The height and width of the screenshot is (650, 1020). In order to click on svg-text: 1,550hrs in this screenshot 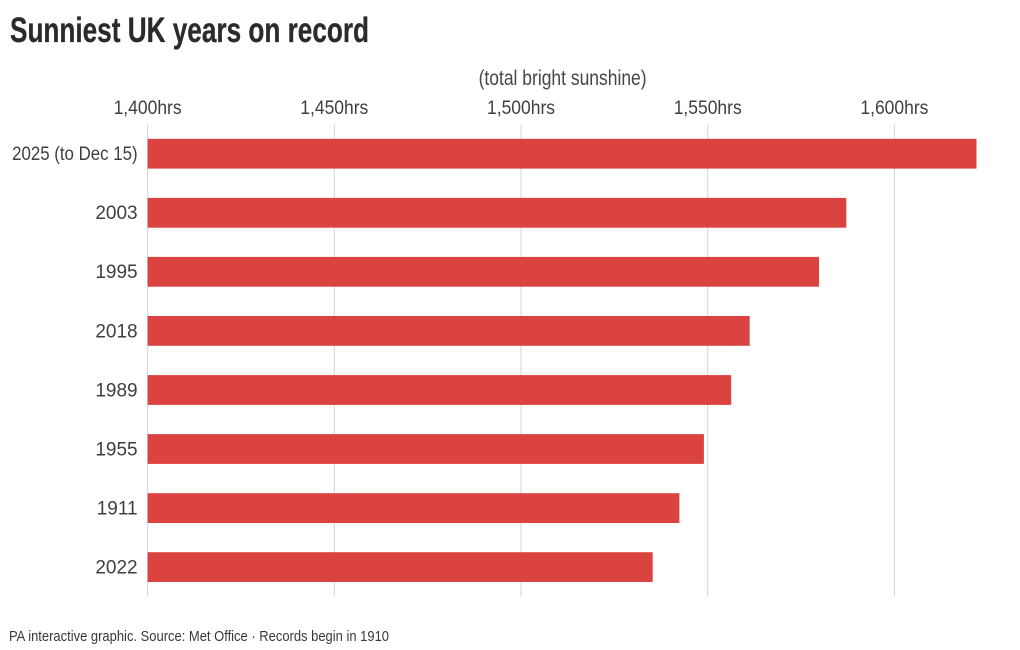, I will do `click(708, 108)`.